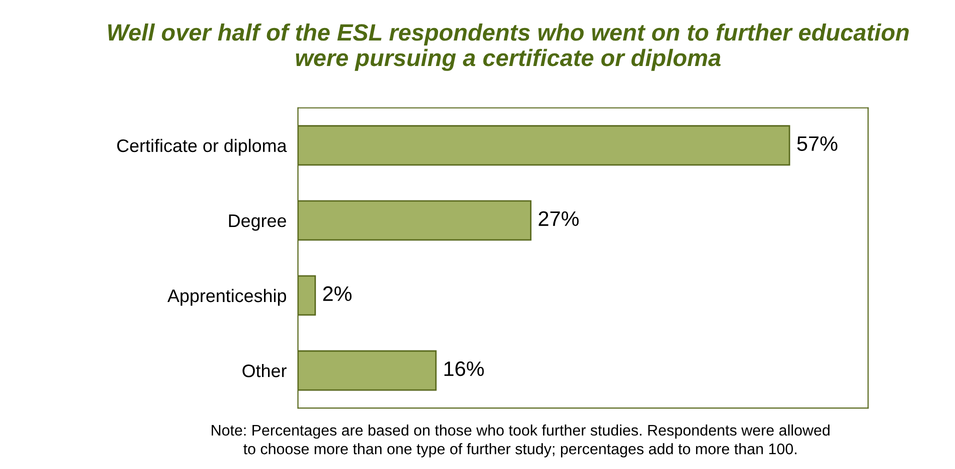 The height and width of the screenshot is (469, 955). What do you see at coordinates (464, 368) in the screenshot?
I see `data-label: 16%` at bounding box center [464, 368].